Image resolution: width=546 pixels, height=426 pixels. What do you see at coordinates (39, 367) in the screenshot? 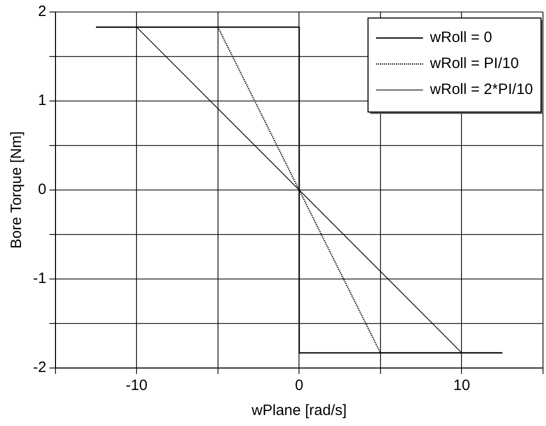
I see `y-tick-label: -2` at bounding box center [39, 367].